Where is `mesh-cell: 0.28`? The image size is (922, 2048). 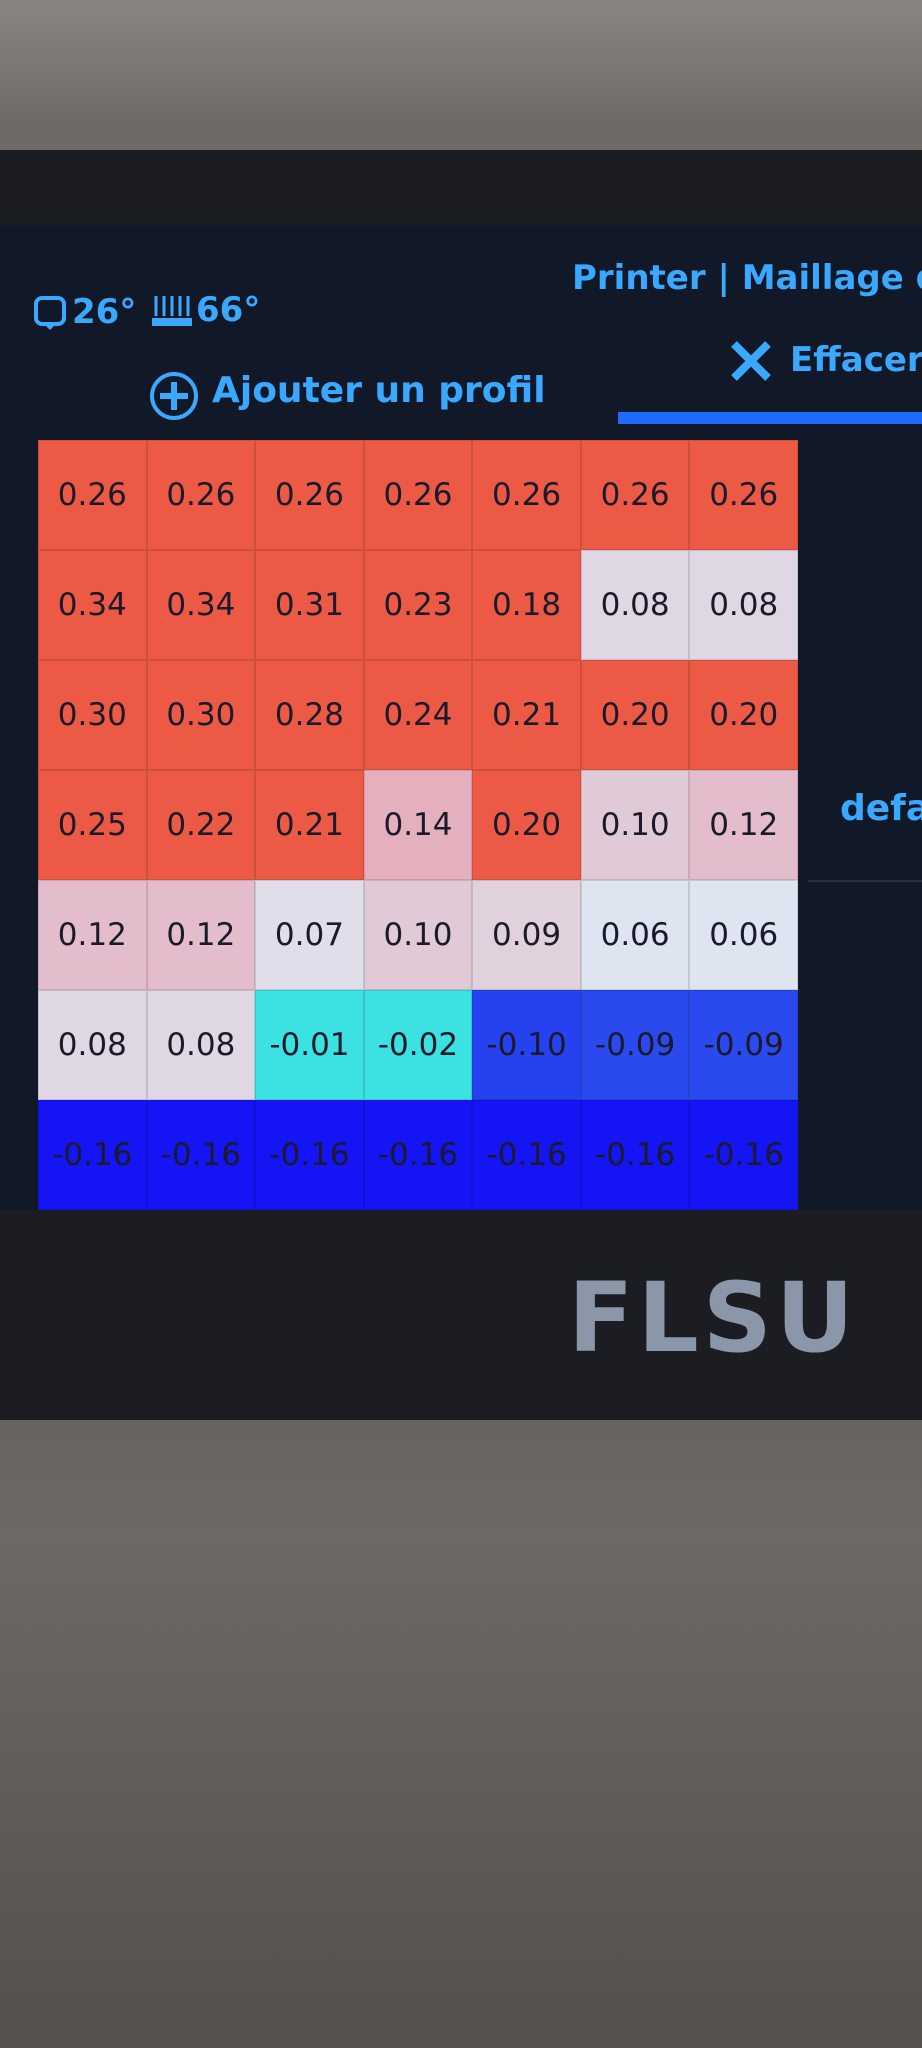
mesh-cell: 0.28 is located at coordinates (309, 715).